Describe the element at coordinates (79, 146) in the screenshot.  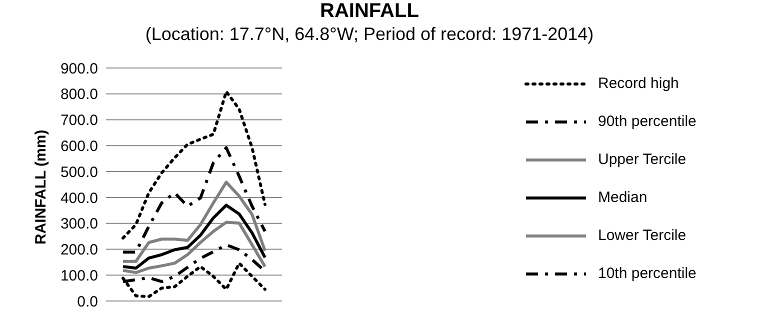
I see `y-tick-label: 600.0` at that location.